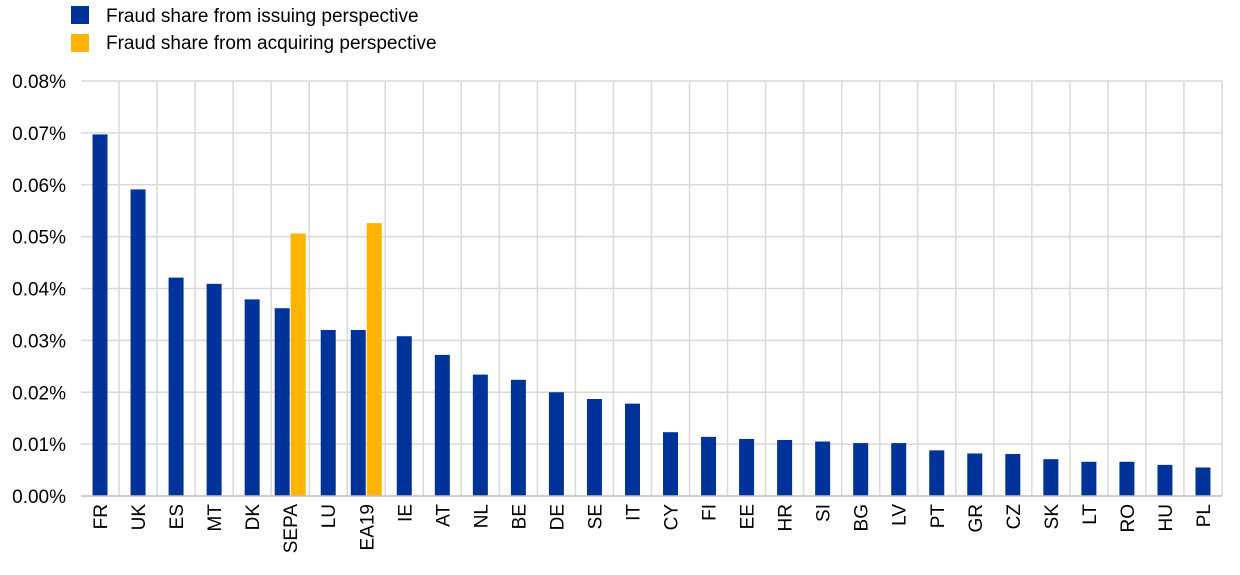 This screenshot has height=575, width=1240. Describe the element at coordinates (823, 468) in the screenshot. I see `bar-issuing-si` at that location.